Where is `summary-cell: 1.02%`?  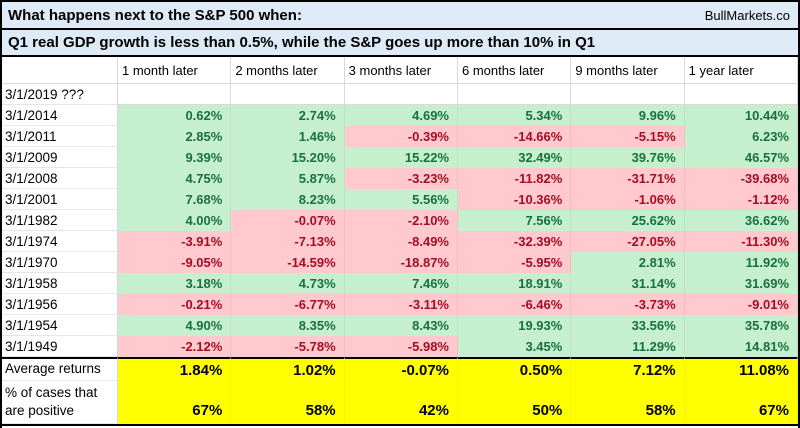 summary-cell: 1.02% is located at coordinates (288, 369).